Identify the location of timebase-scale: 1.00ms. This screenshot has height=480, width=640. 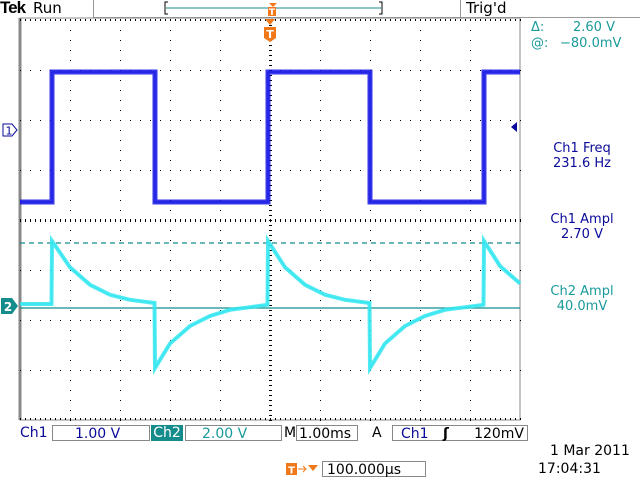
(327, 433).